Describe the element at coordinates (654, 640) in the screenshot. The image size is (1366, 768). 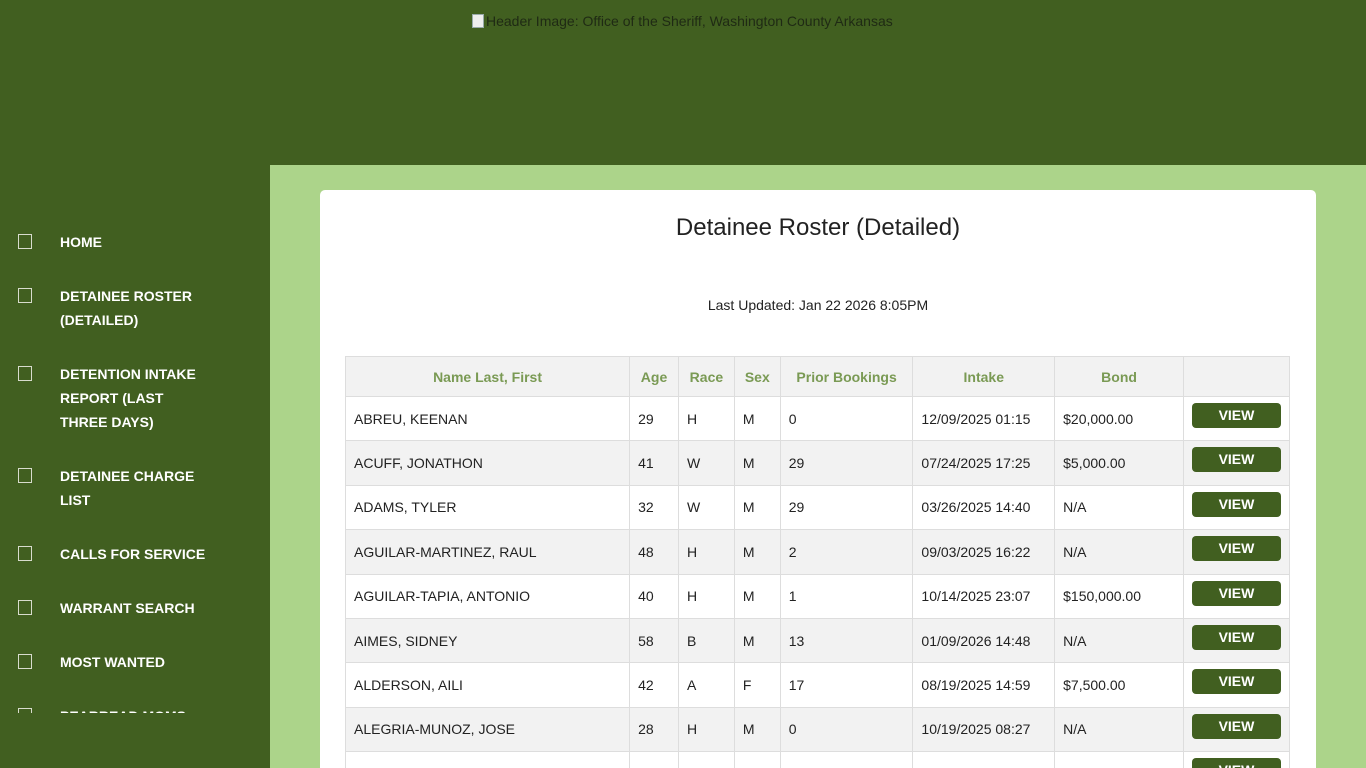
I see `table-cell: 58` at that location.